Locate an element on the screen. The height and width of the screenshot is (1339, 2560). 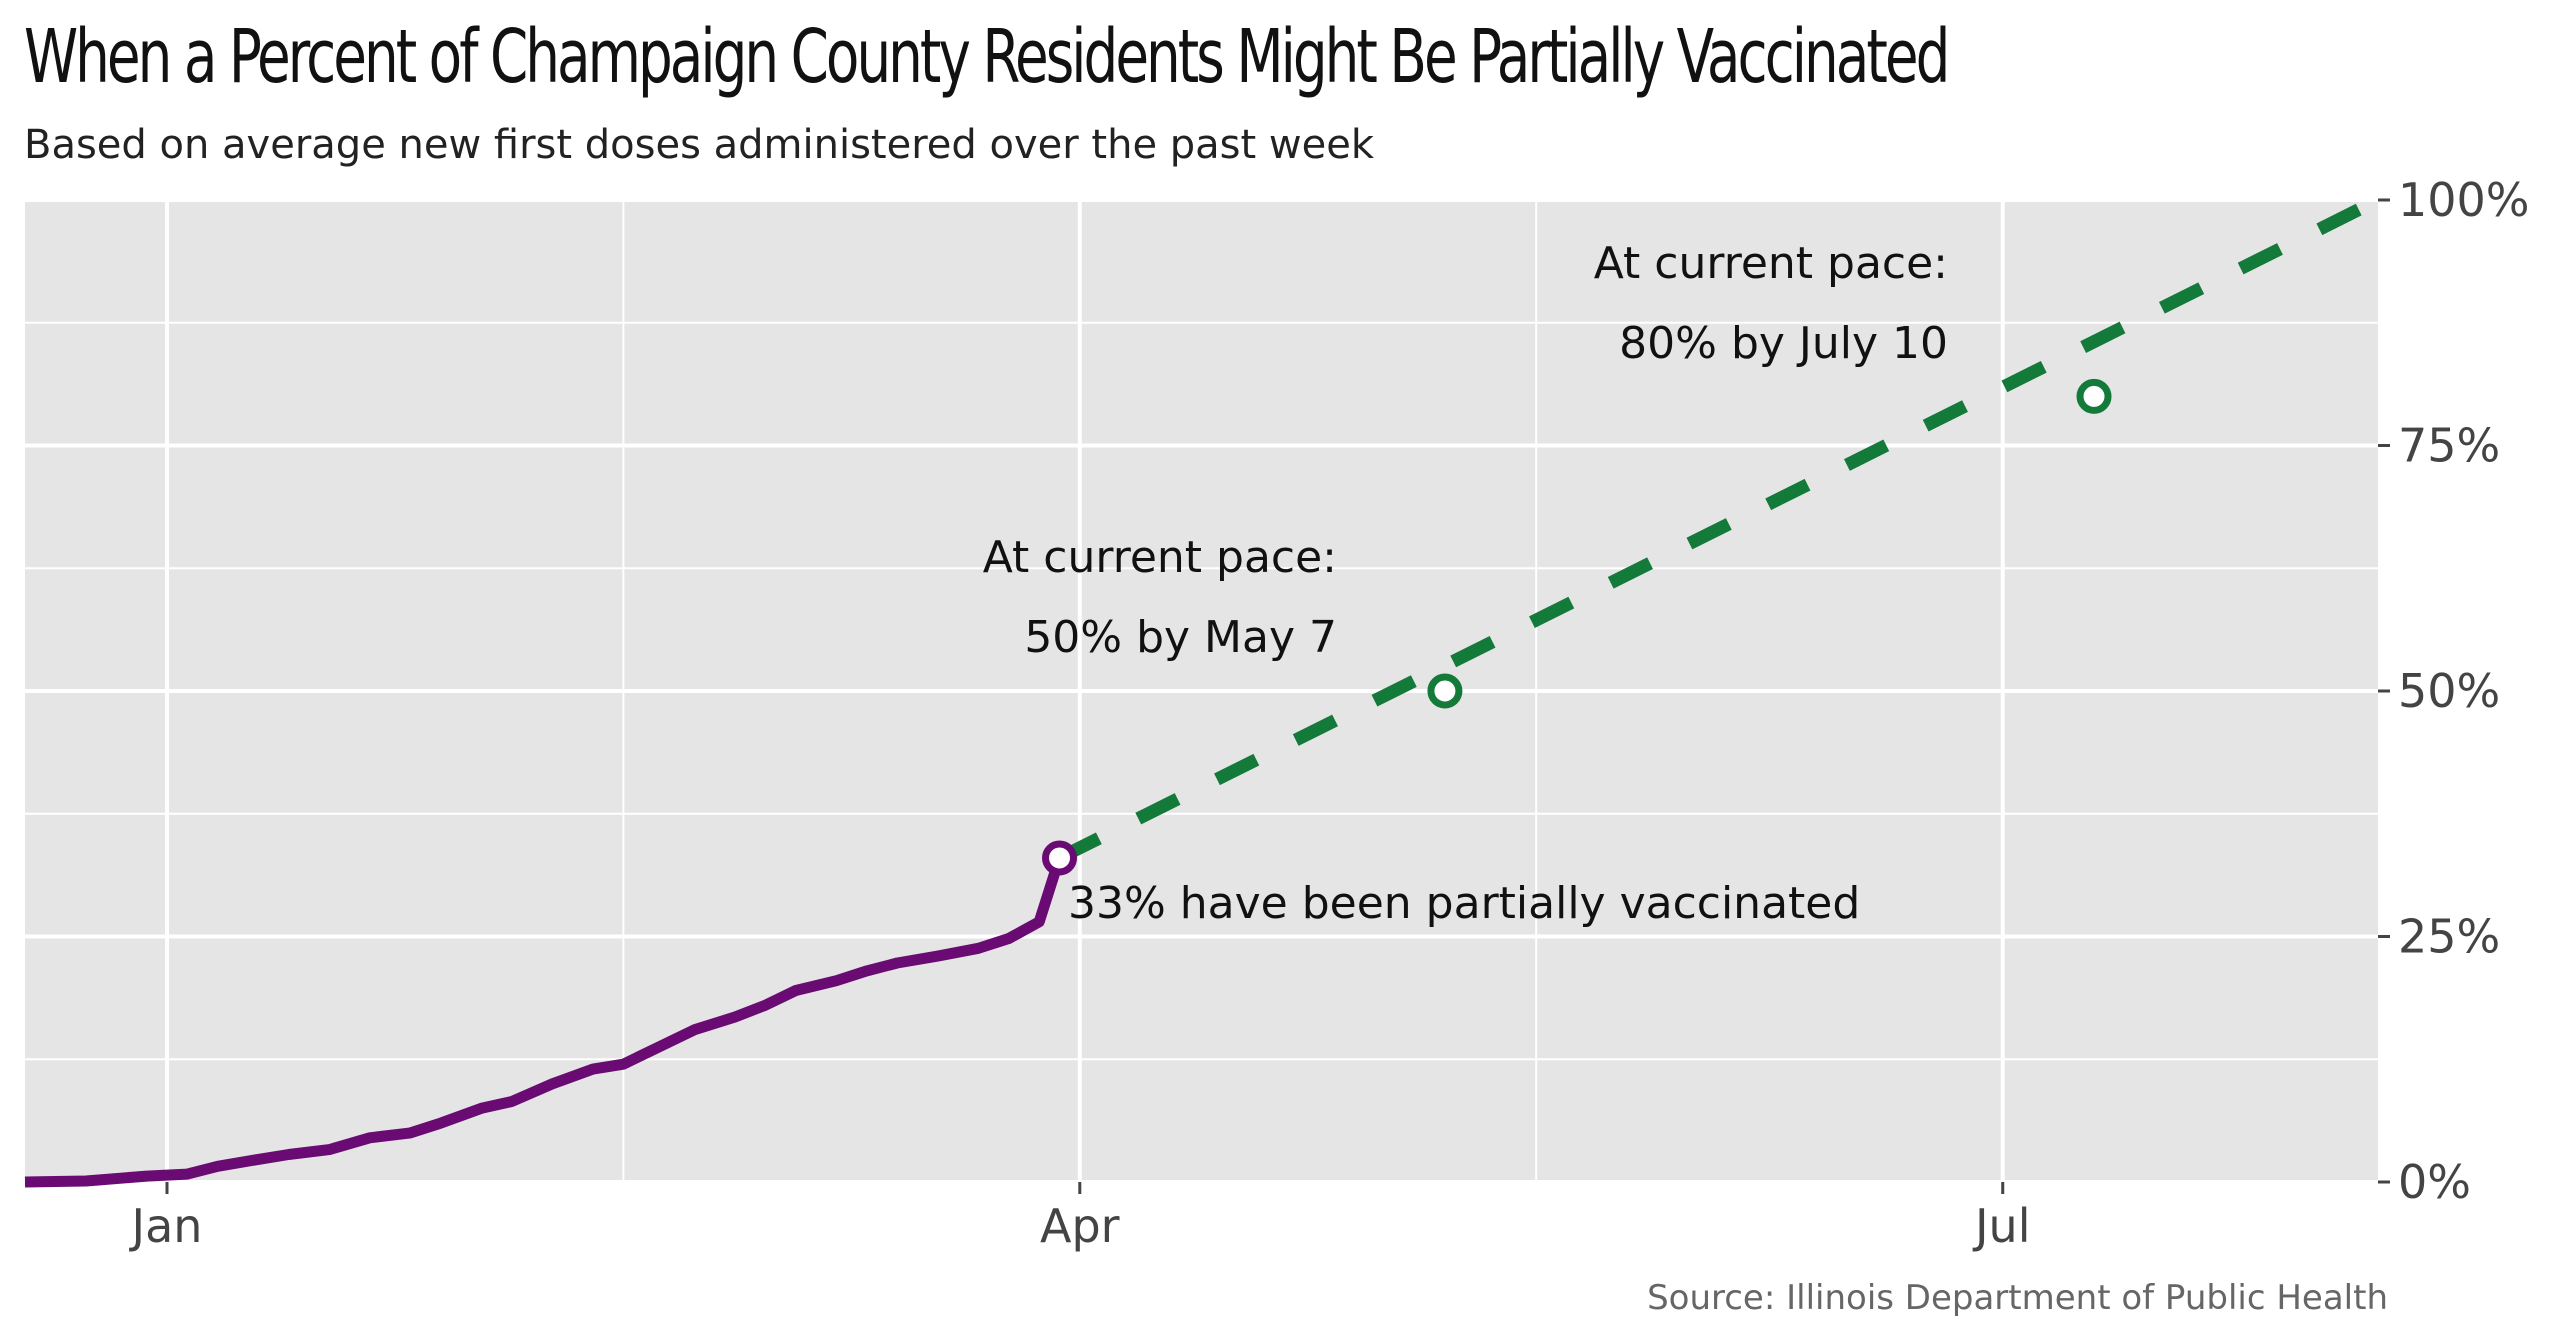
y-tick-label: 100% is located at coordinates (2464, 200).